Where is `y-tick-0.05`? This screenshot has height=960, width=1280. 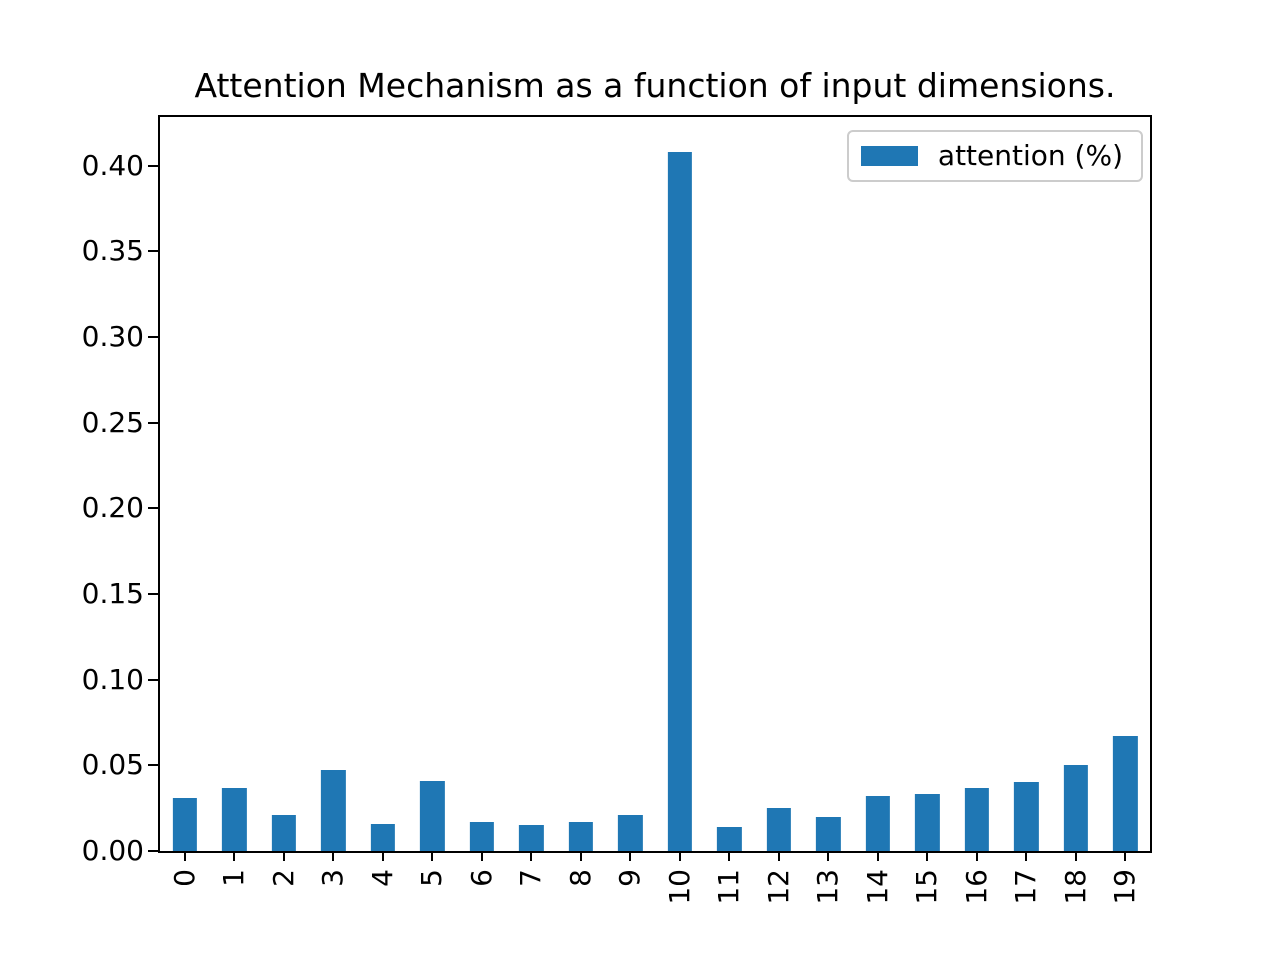 y-tick-0.05 is located at coordinates (153, 765).